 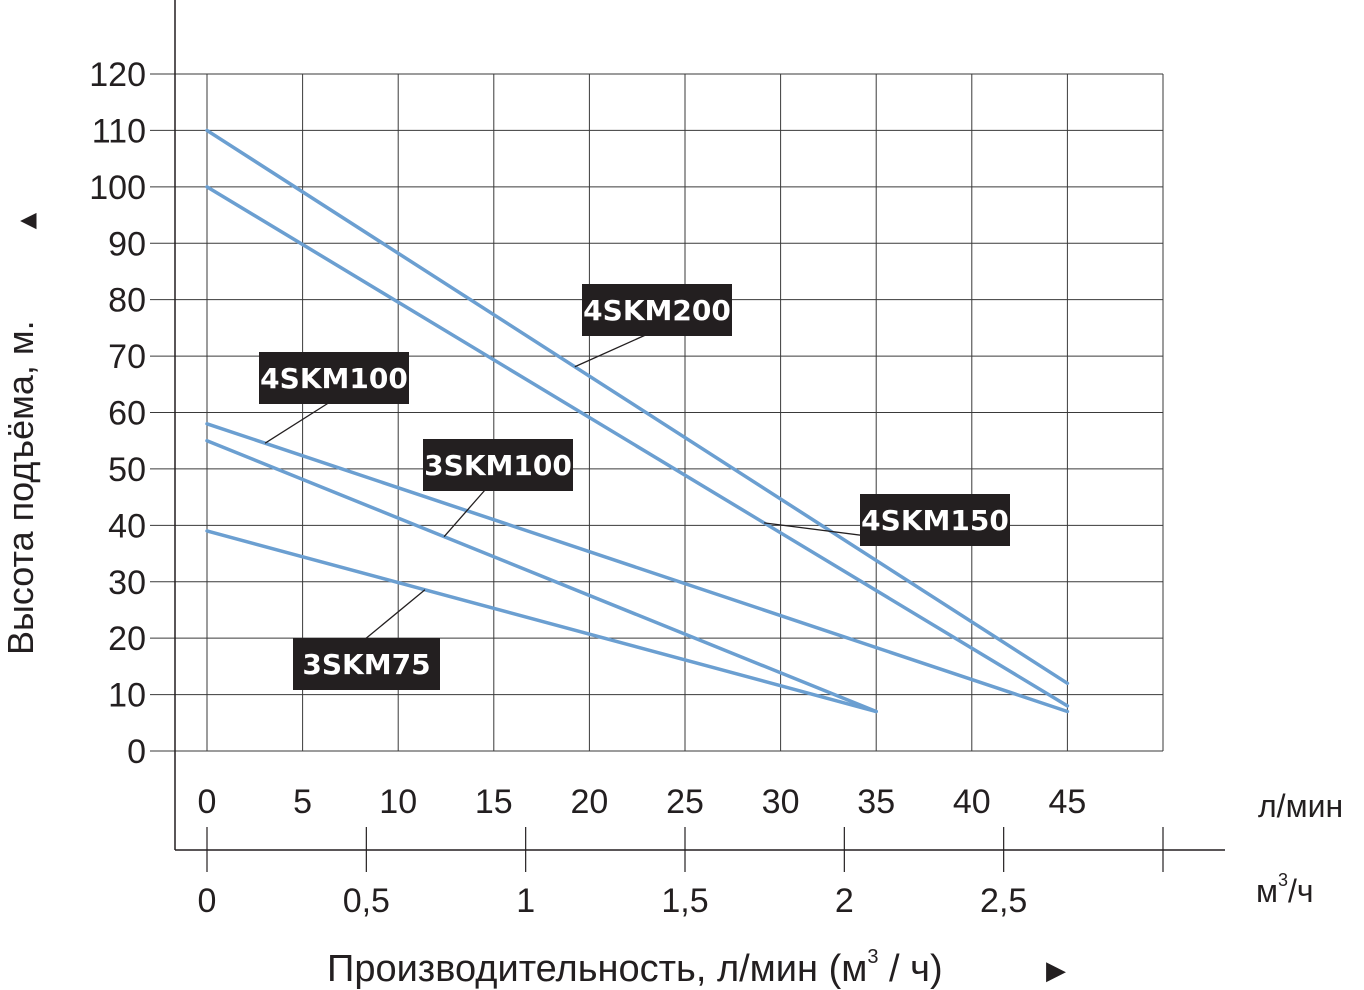 I want to click on series-tag-box-3skm75, so click(x=366, y=664).